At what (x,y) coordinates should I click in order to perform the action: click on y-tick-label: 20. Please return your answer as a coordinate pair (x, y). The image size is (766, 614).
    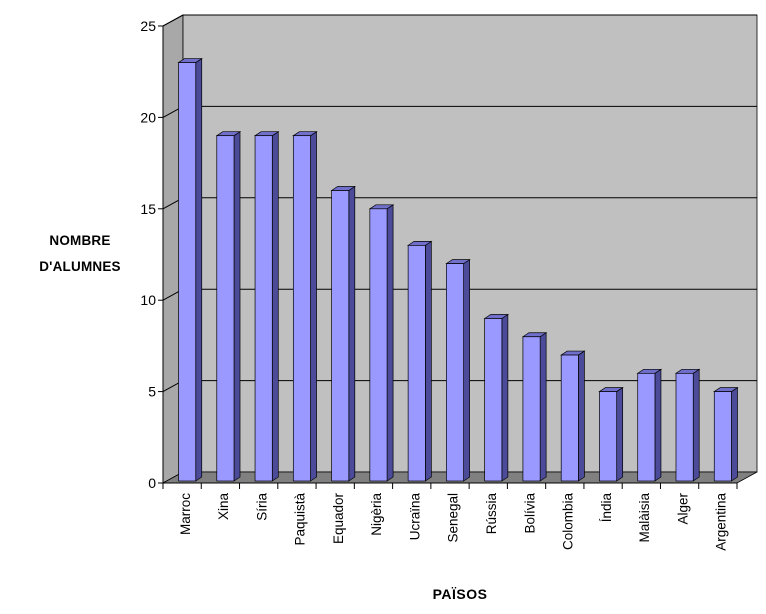
    Looking at the image, I should click on (148, 117).